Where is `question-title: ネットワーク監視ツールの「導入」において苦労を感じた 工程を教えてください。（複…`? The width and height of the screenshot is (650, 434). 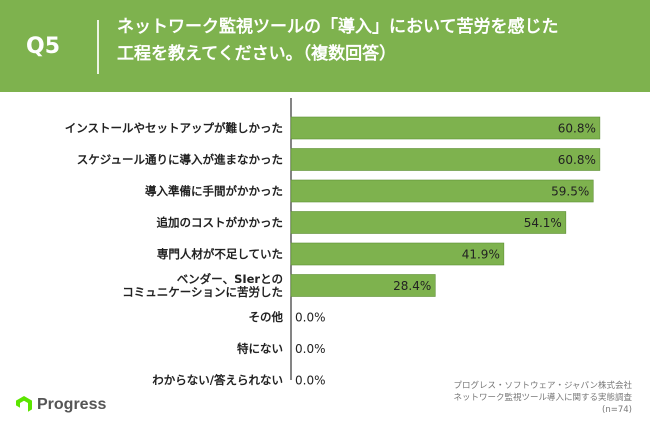 question-title: ネットワーク監視ツールの「導入」において苦労を感じた 工程を教えてください。（複… is located at coordinates (372, 41).